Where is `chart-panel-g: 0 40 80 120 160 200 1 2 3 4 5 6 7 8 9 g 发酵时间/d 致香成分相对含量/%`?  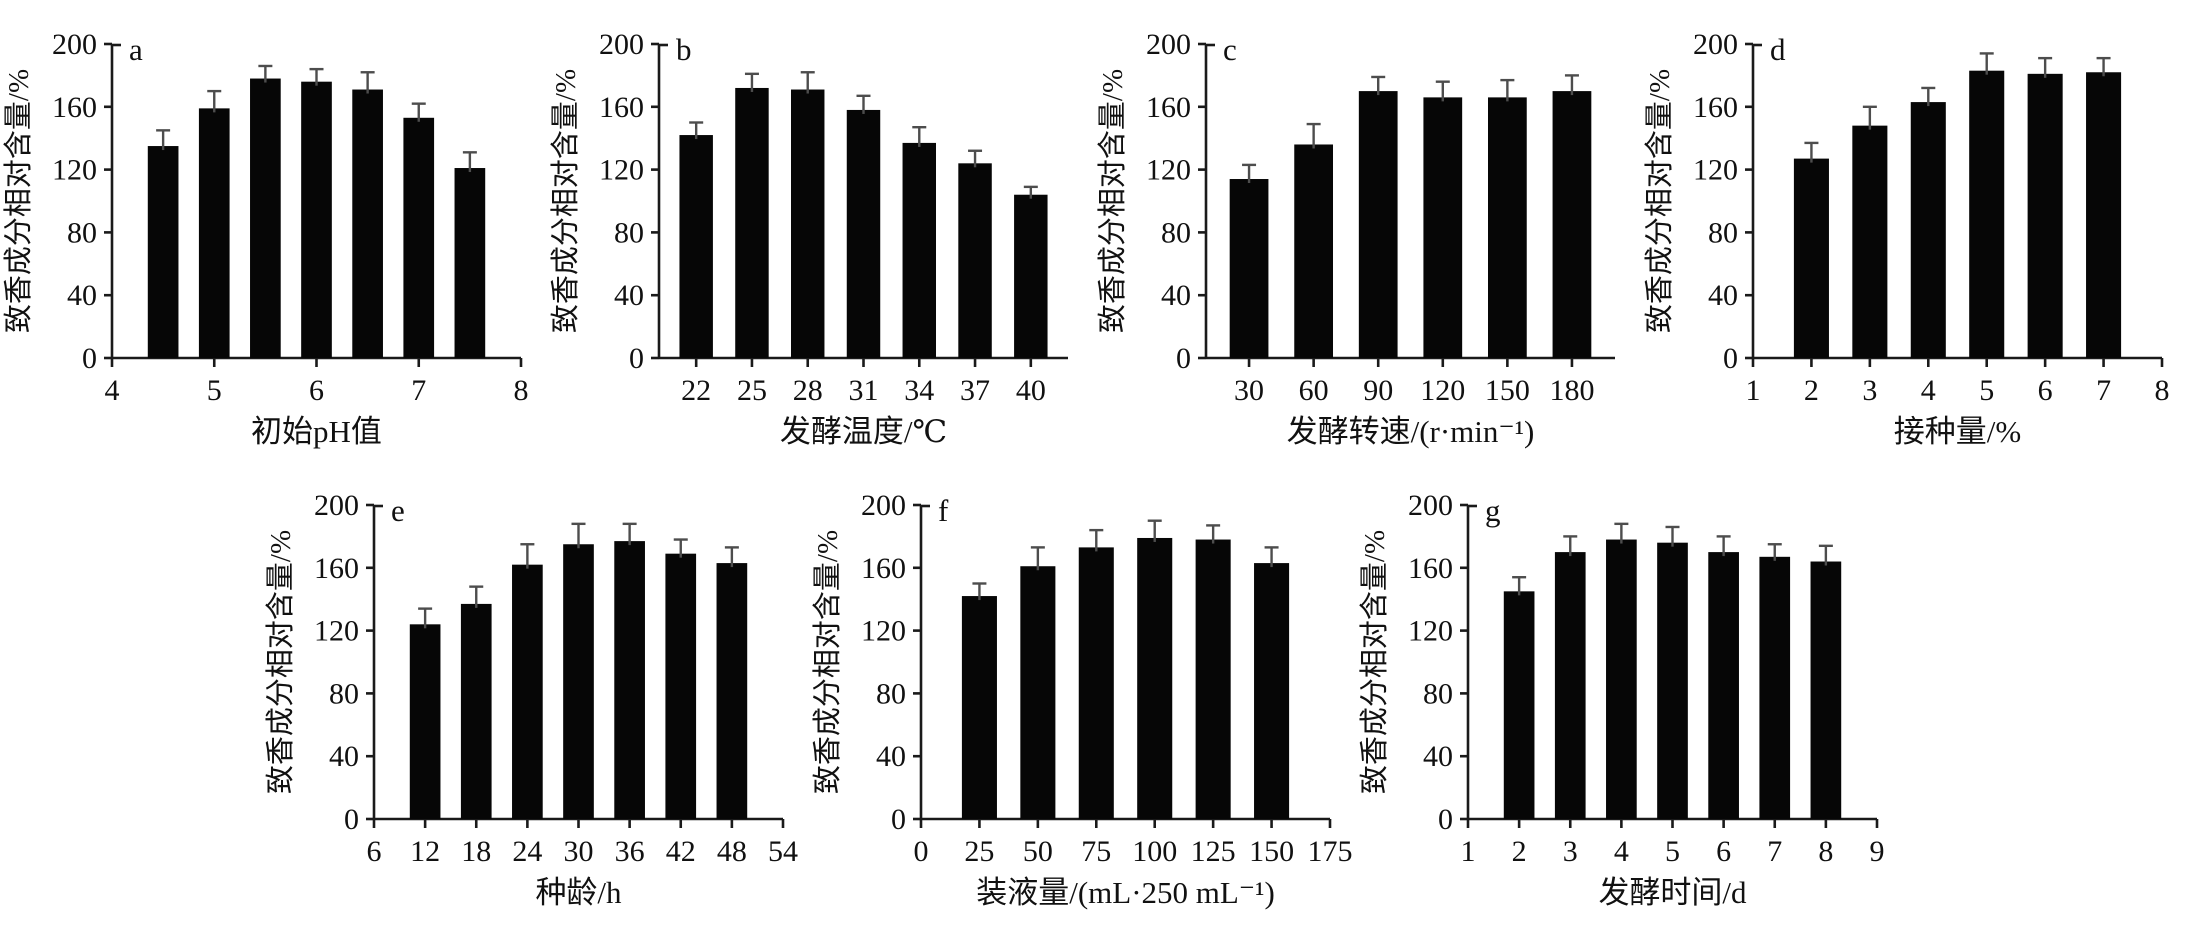 chart-panel-g: 0 40 80 120 160 200 1 2 3 4 5 6 7 8 9 g 发酵时间/d 致香成分相对含量/% is located at coordinates (1629, 690).